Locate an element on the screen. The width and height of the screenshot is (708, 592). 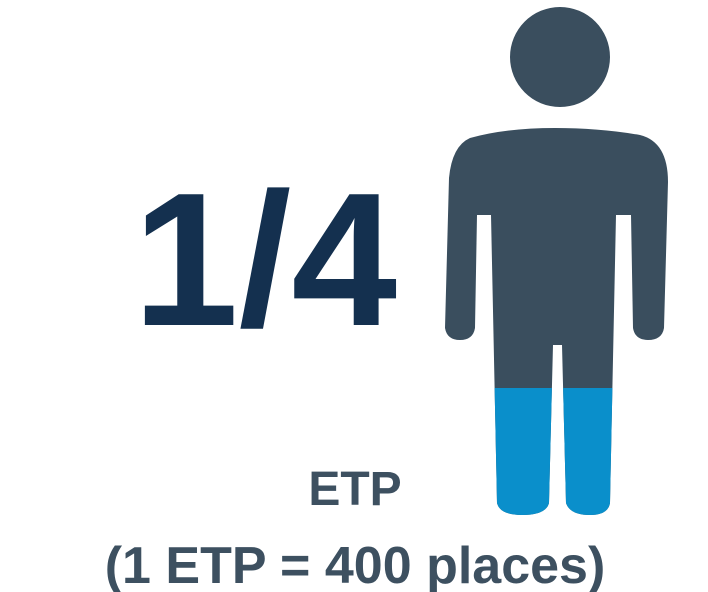
label: ETP is located at coordinates (354, 489).